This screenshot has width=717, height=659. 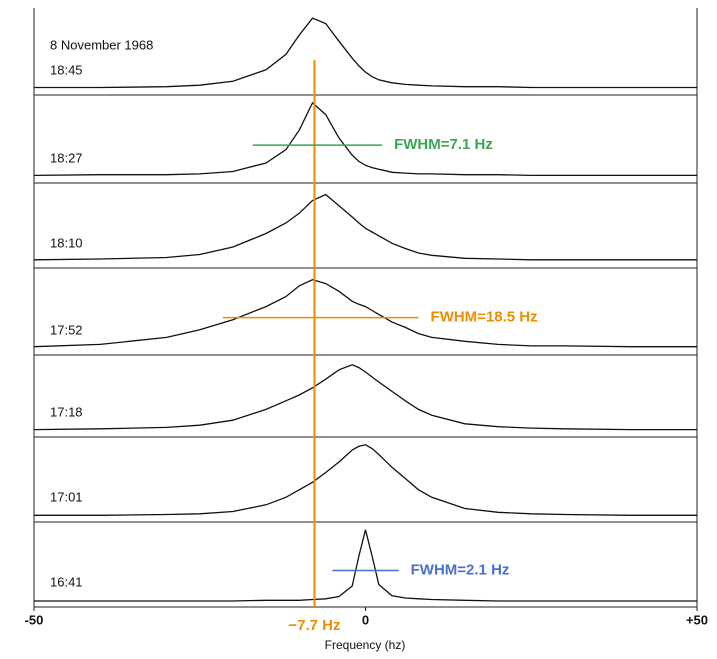 I want to click on x-axis-label: Frequency (hz), so click(x=365, y=645).